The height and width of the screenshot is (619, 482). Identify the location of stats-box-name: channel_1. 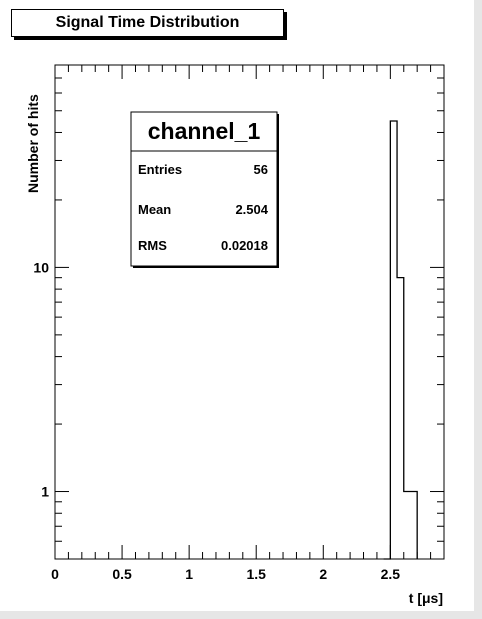
(204, 131).